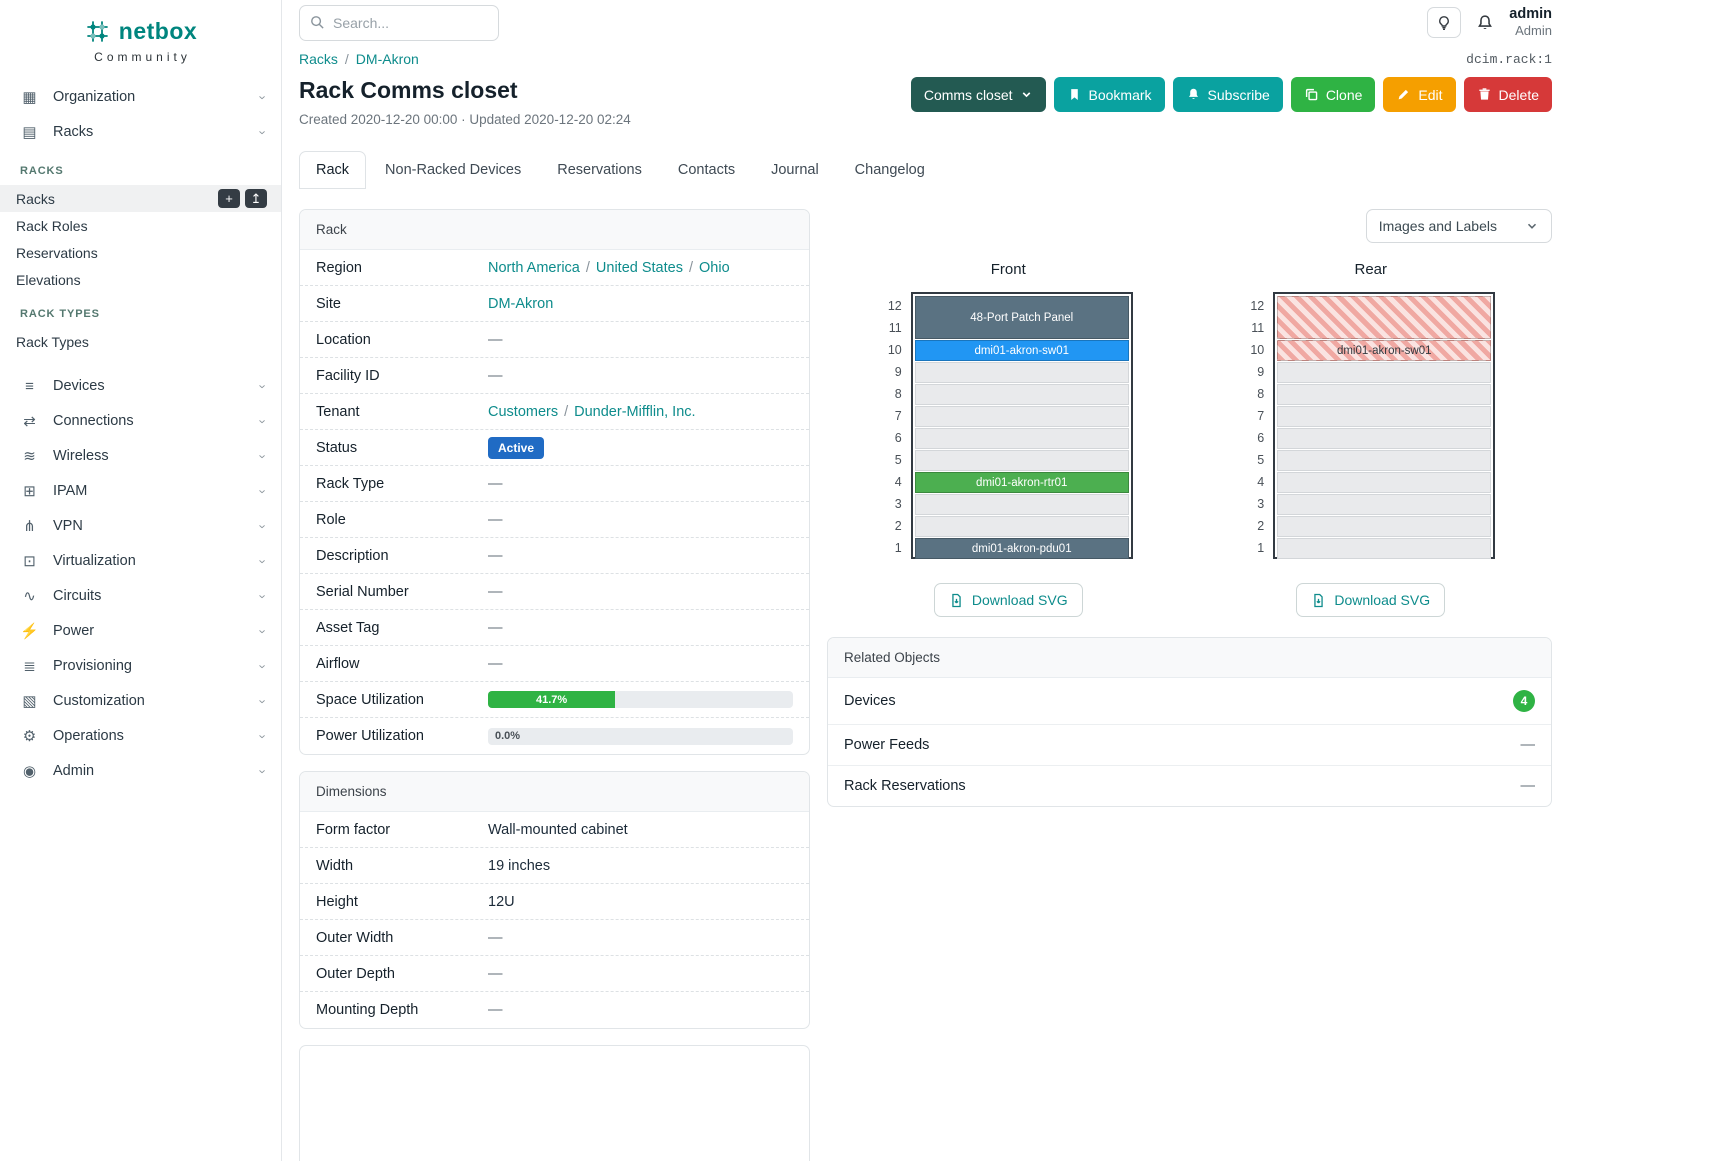  What do you see at coordinates (554, 866) in the screenshot?
I see `detail-row-width: Width 19 inches` at bounding box center [554, 866].